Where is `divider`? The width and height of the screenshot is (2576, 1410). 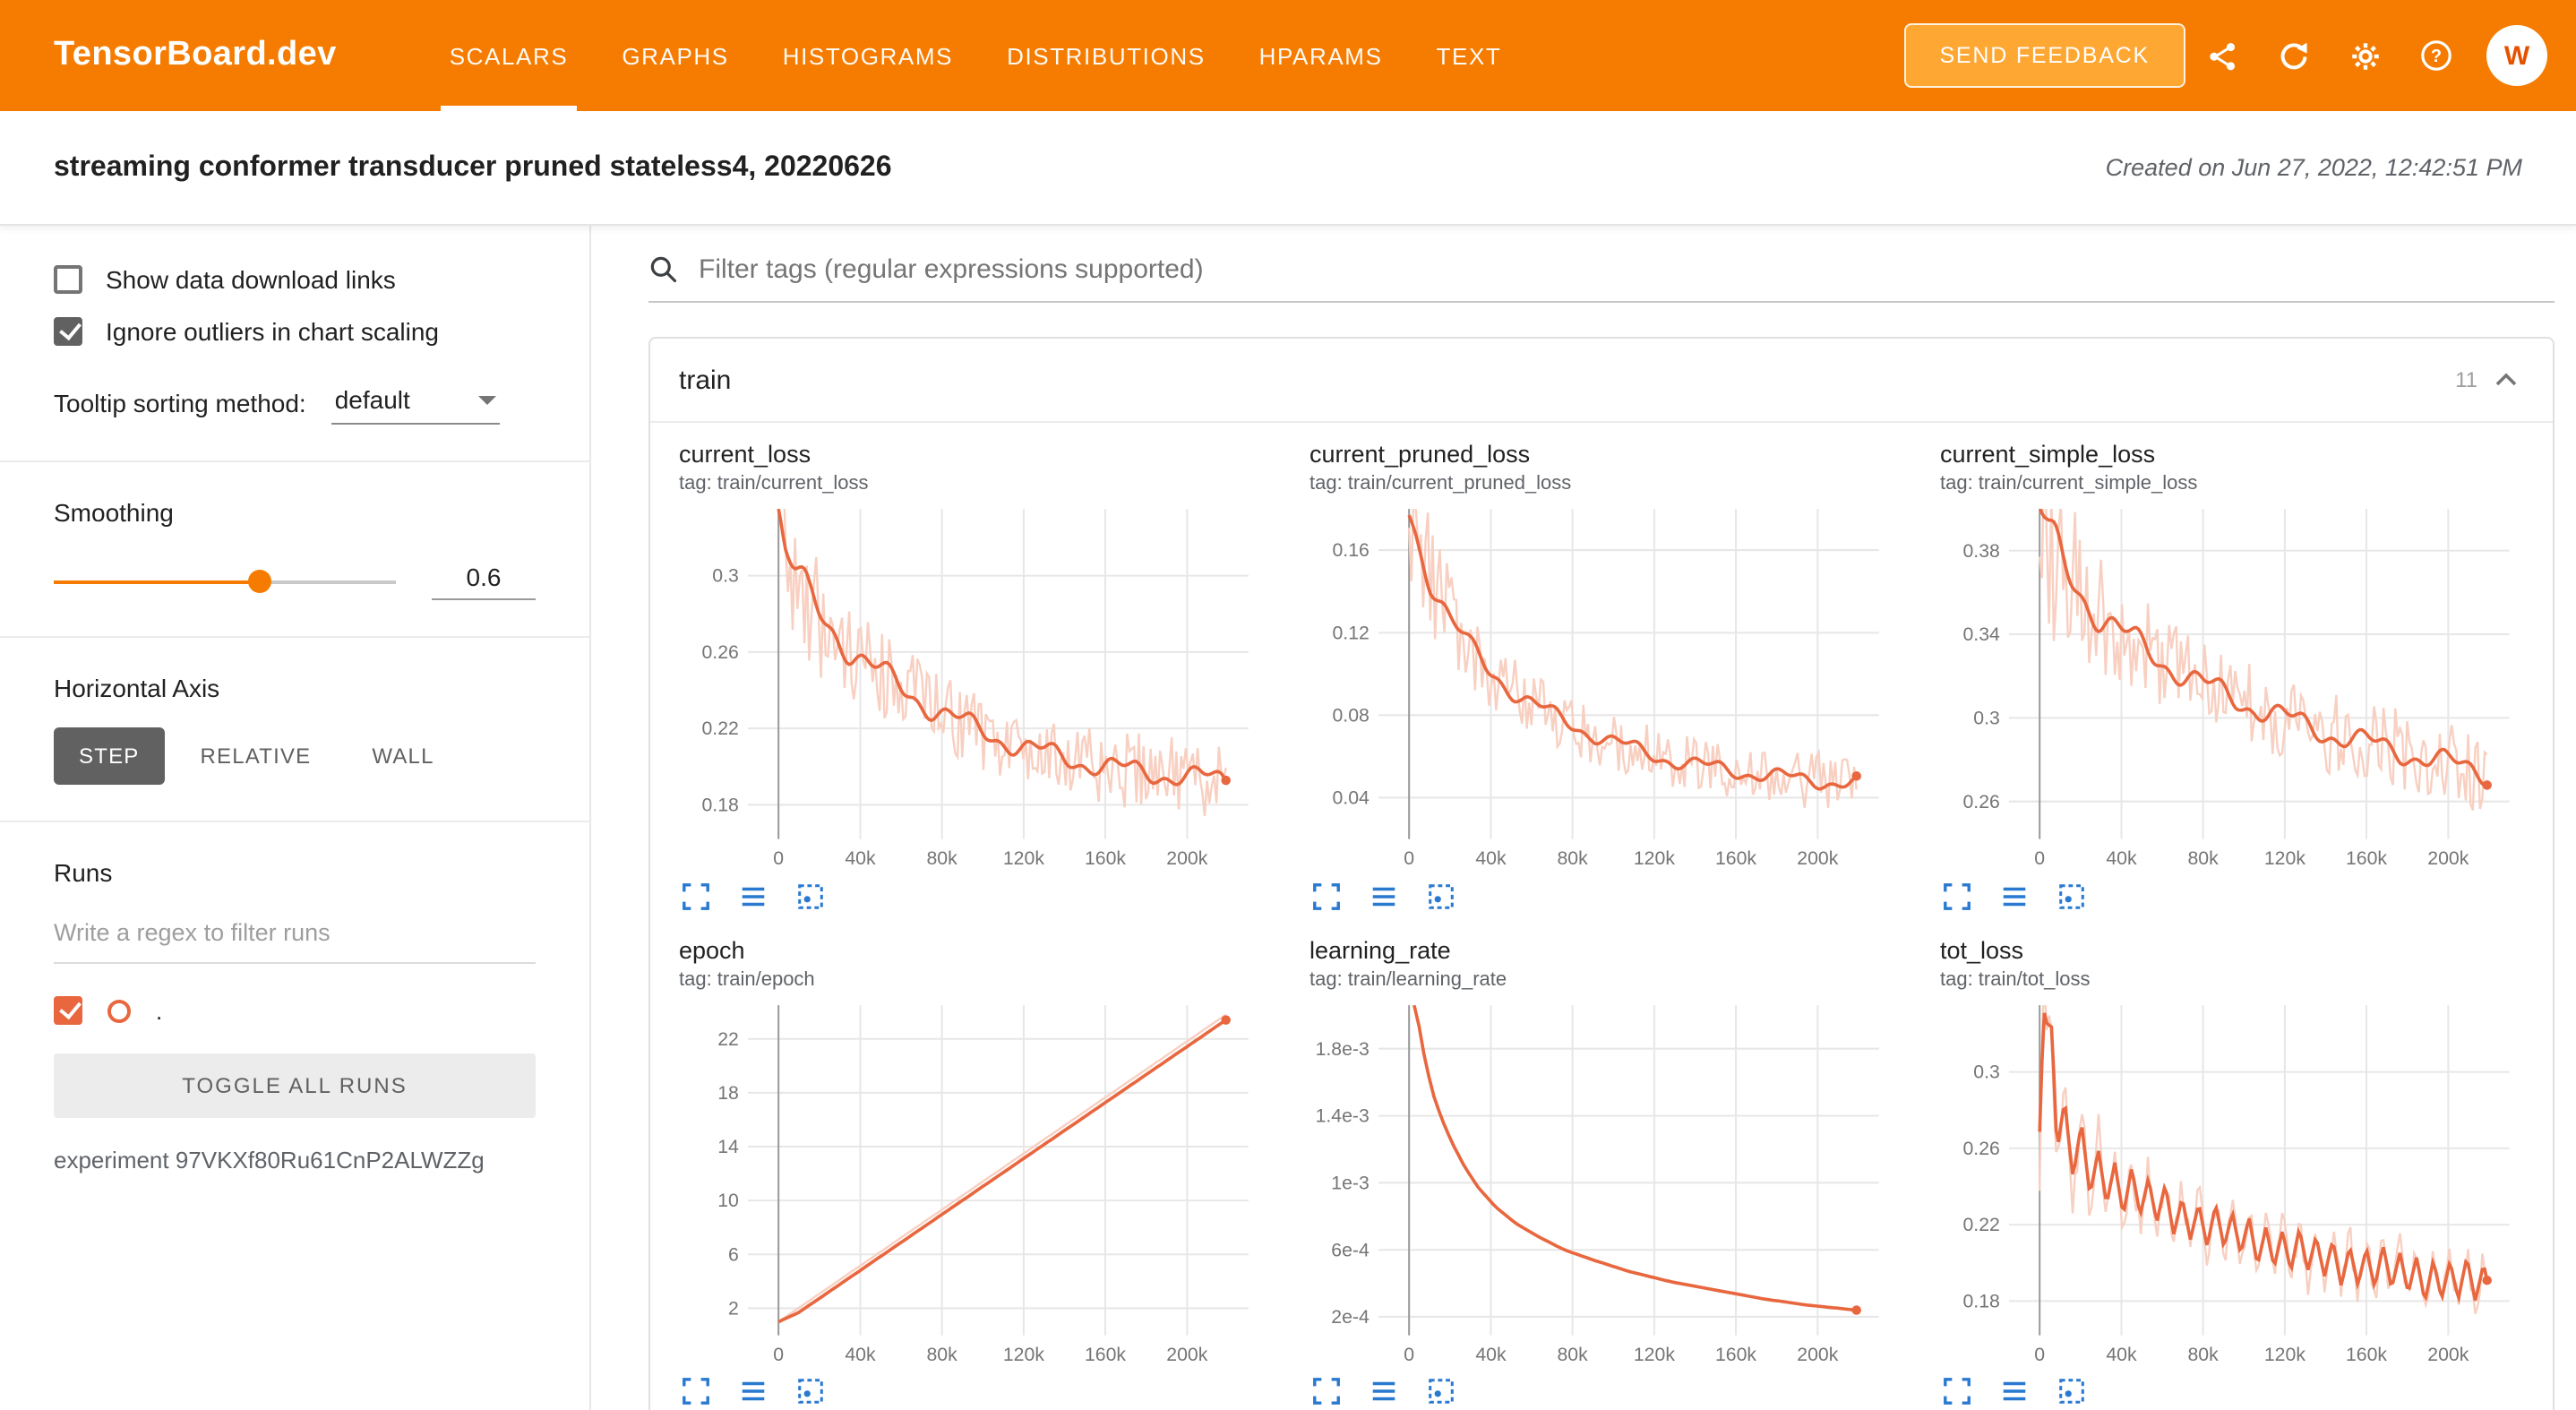
divider is located at coordinates (294, 637).